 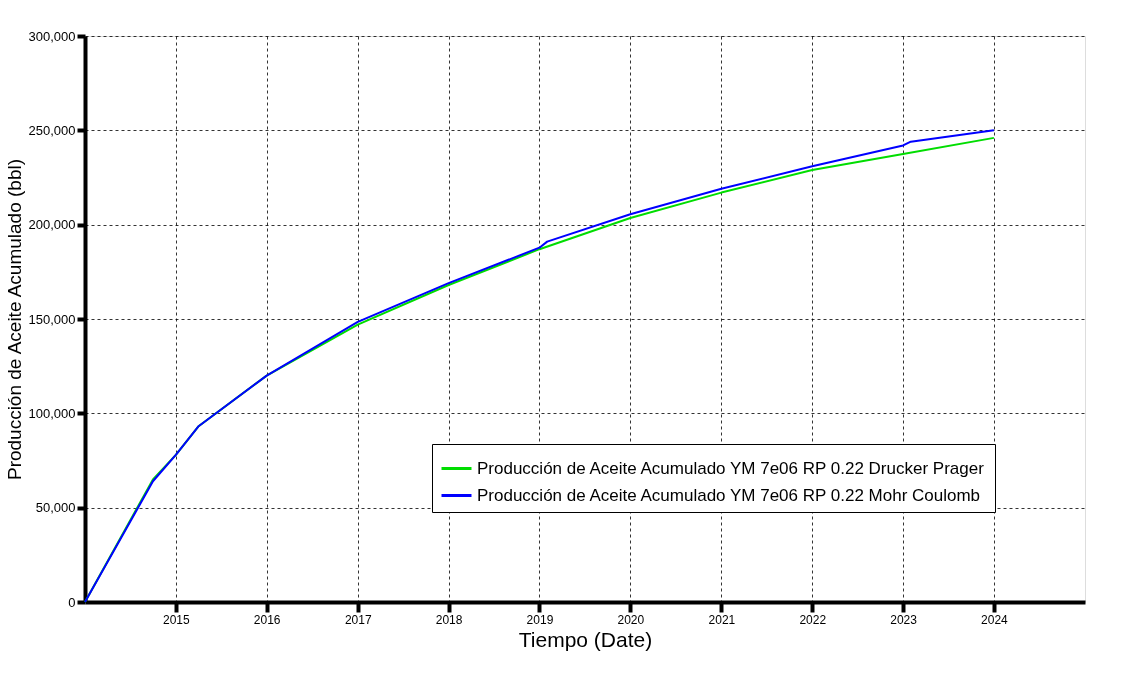 What do you see at coordinates (540, 619) in the screenshot?
I see `x-tick-label: 2019` at bounding box center [540, 619].